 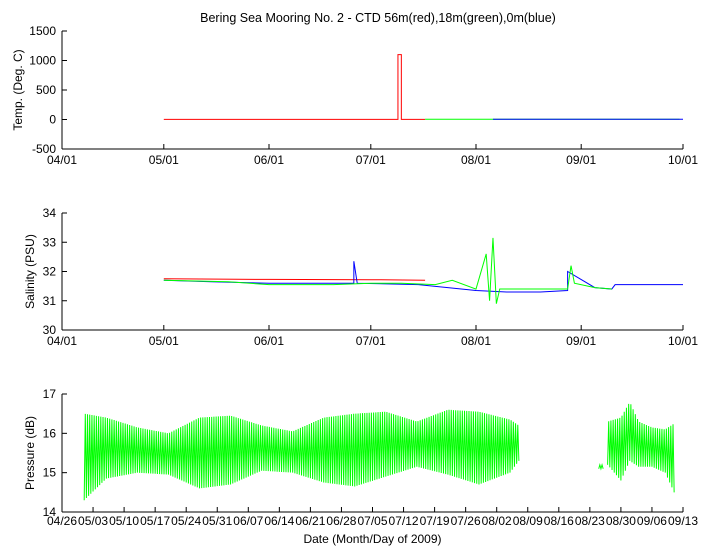 I want to click on y-tick-label: 500, so click(x=46, y=90).